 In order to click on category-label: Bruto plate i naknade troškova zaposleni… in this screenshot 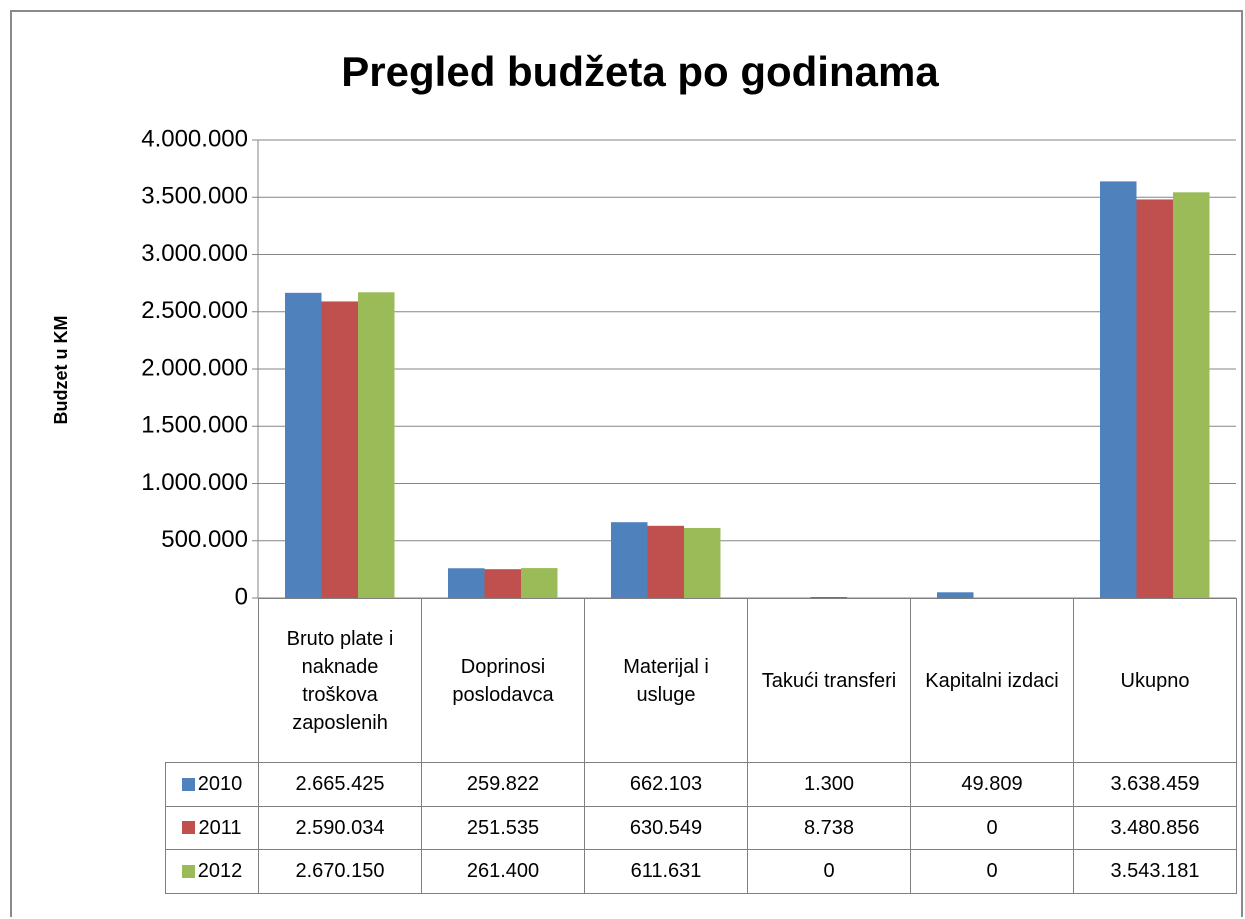, I will do `click(340, 680)`.